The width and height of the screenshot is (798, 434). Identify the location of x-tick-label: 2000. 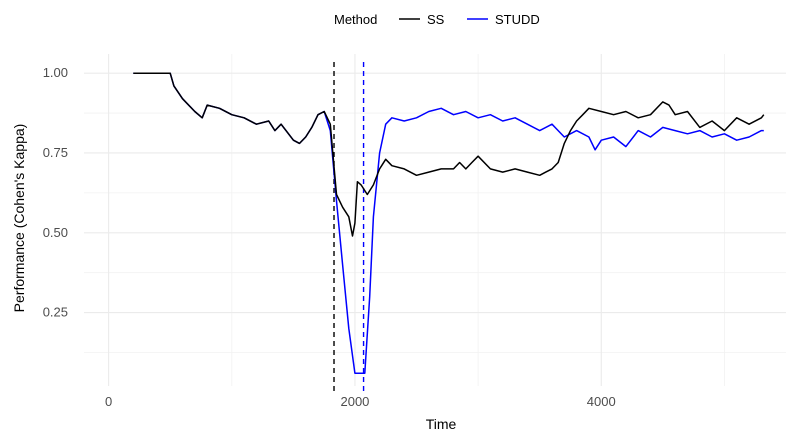
(354, 401).